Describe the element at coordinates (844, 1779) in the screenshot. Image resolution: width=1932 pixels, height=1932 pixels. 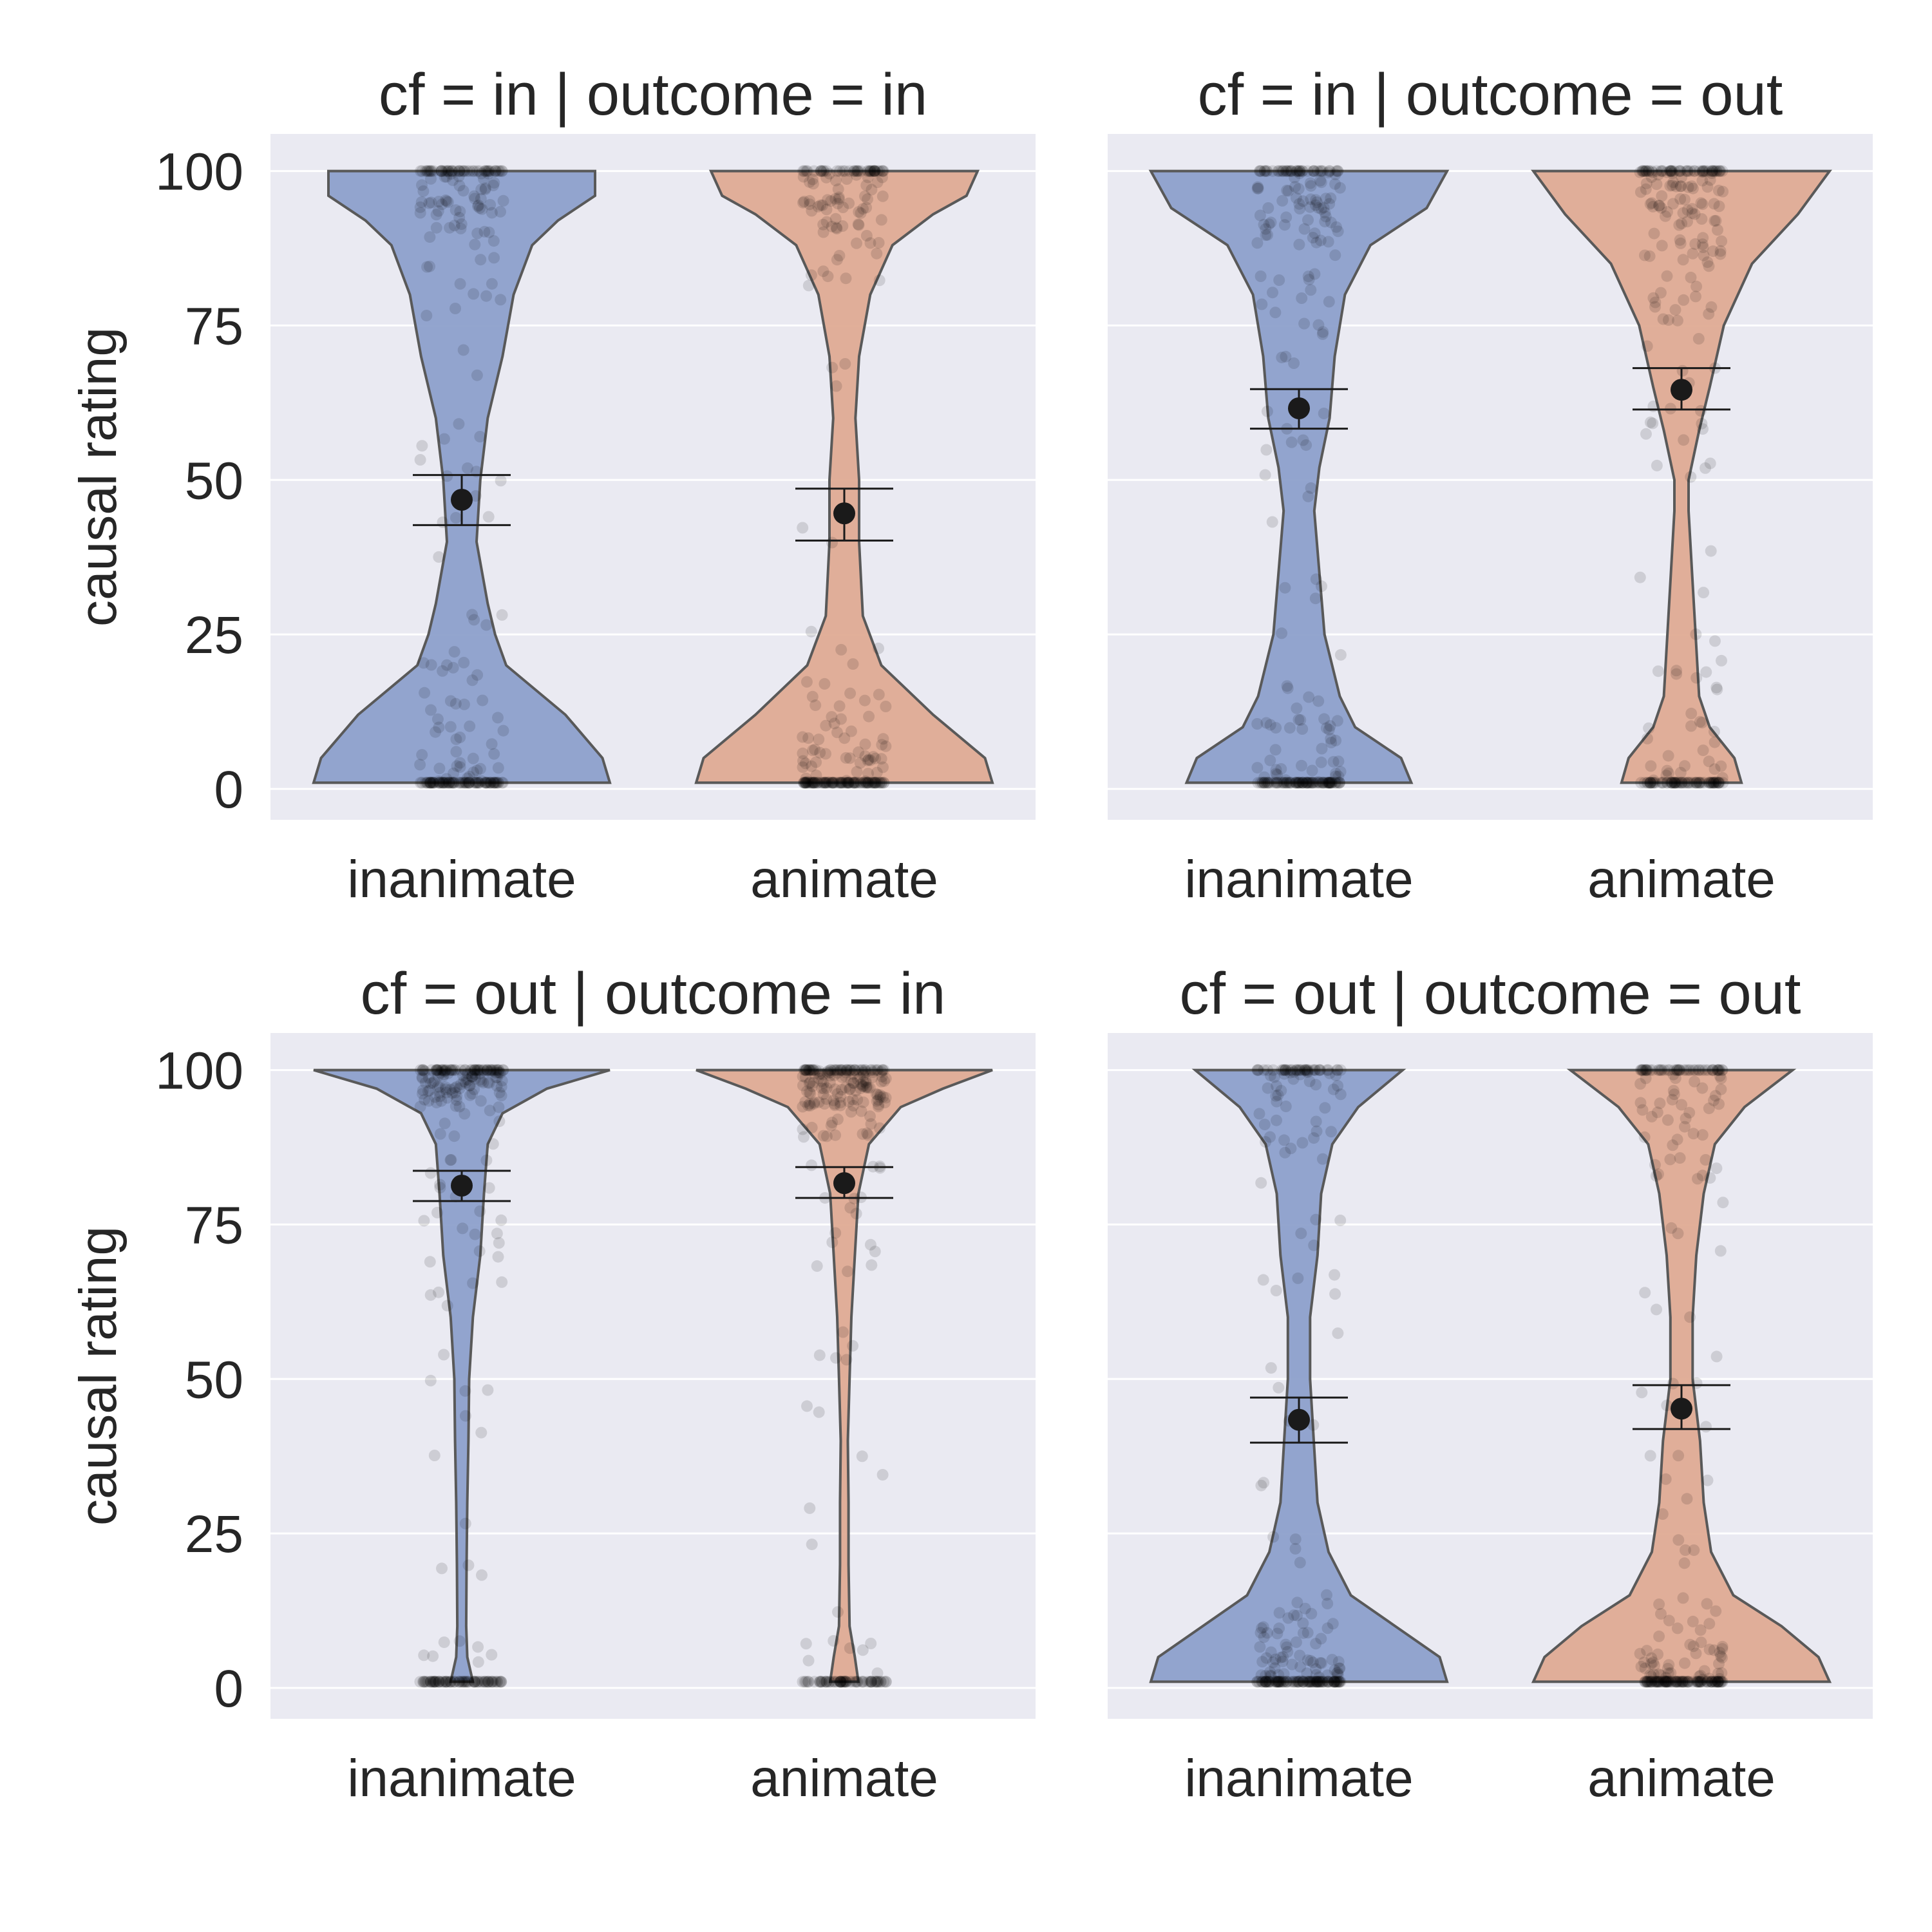
I see `x-tick-label: animate` at that location.